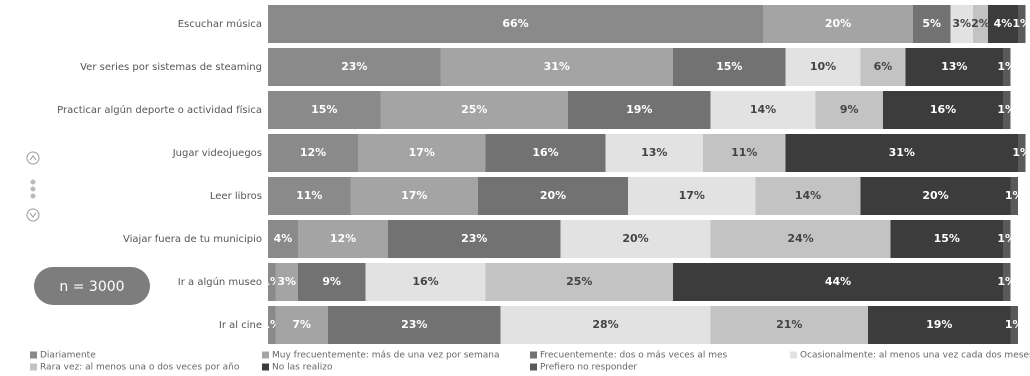  I want to click on value-label: 10%, so click(823, 66).